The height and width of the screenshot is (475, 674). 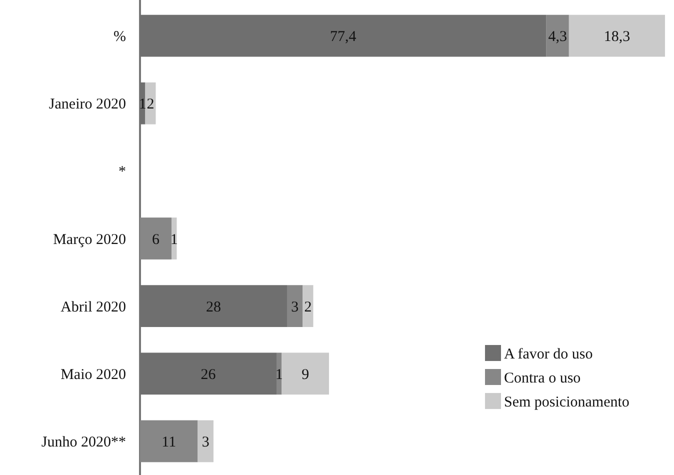 I want to click on data-label: 28, so click(x=213, y=307).